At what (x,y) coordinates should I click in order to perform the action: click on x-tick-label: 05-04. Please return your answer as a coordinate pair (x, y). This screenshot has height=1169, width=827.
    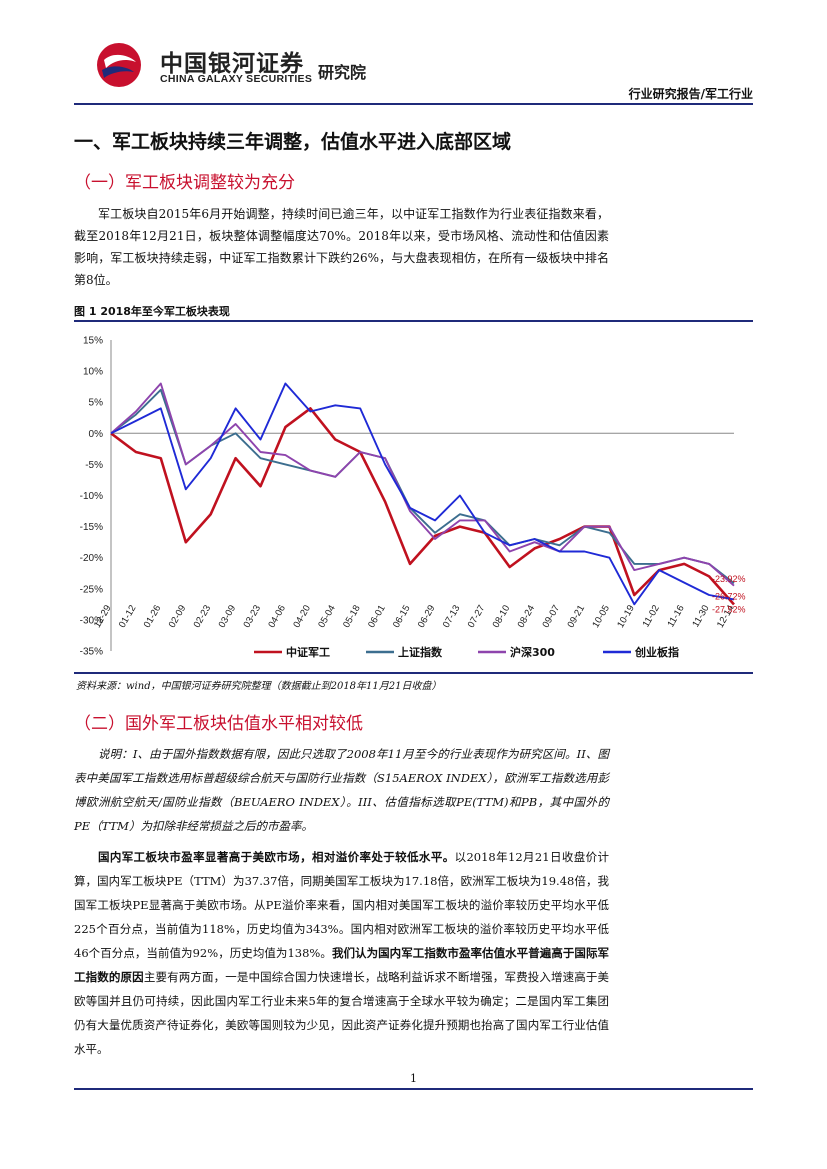
    Looking at the image, I should click on (327, 616).